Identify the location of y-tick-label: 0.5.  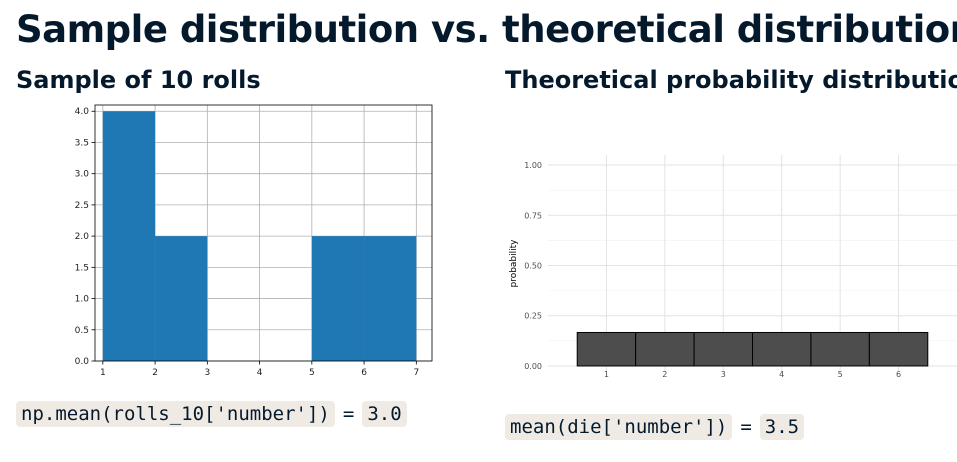
(82, 331).